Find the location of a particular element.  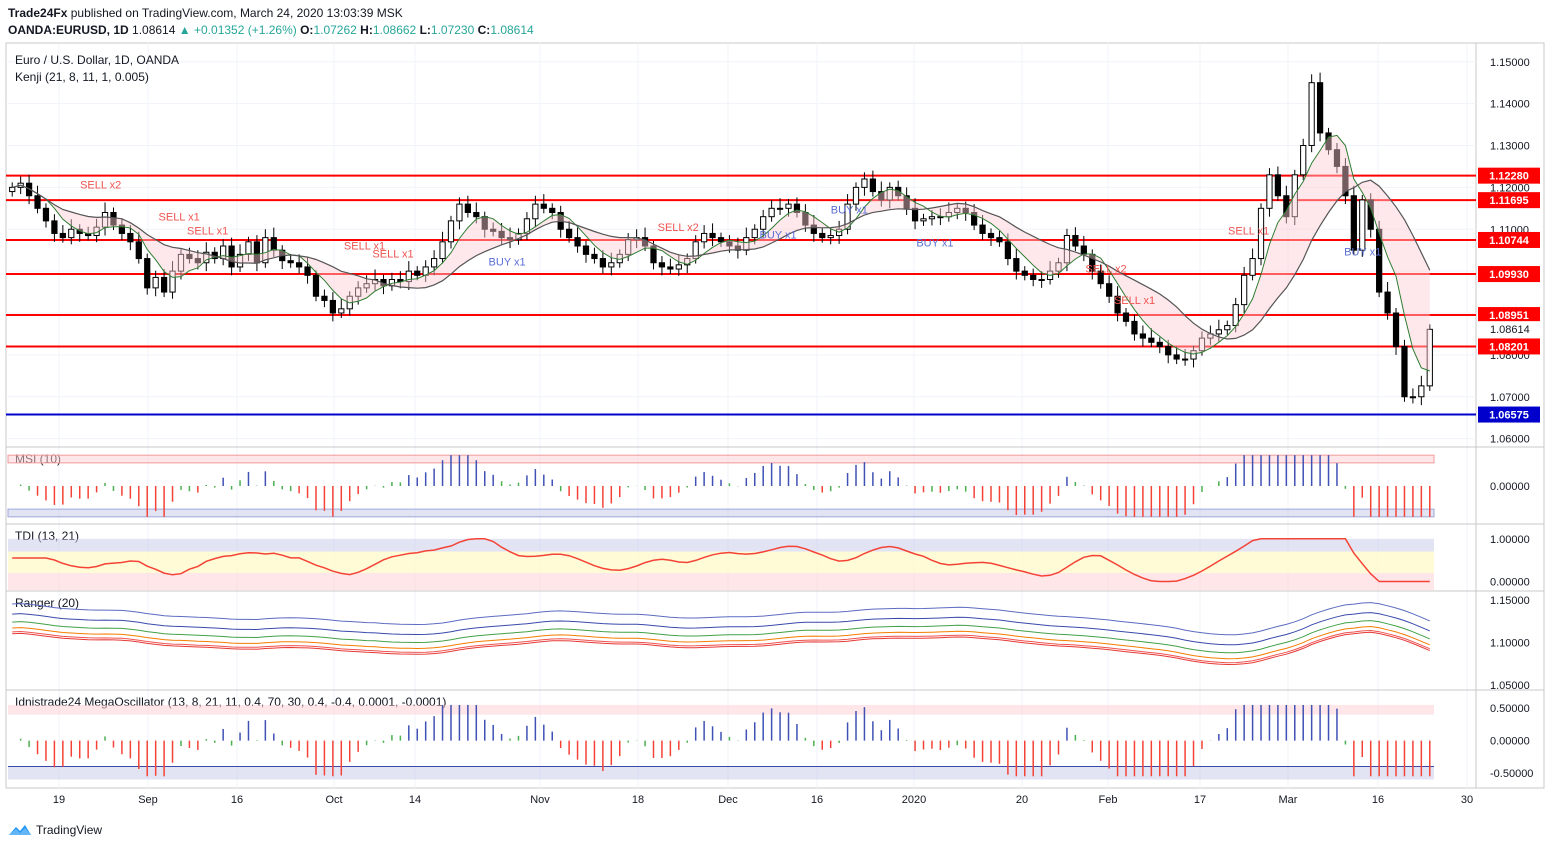

indicator-y-tick: 0.50000 is located at coordinates (1510, 709).